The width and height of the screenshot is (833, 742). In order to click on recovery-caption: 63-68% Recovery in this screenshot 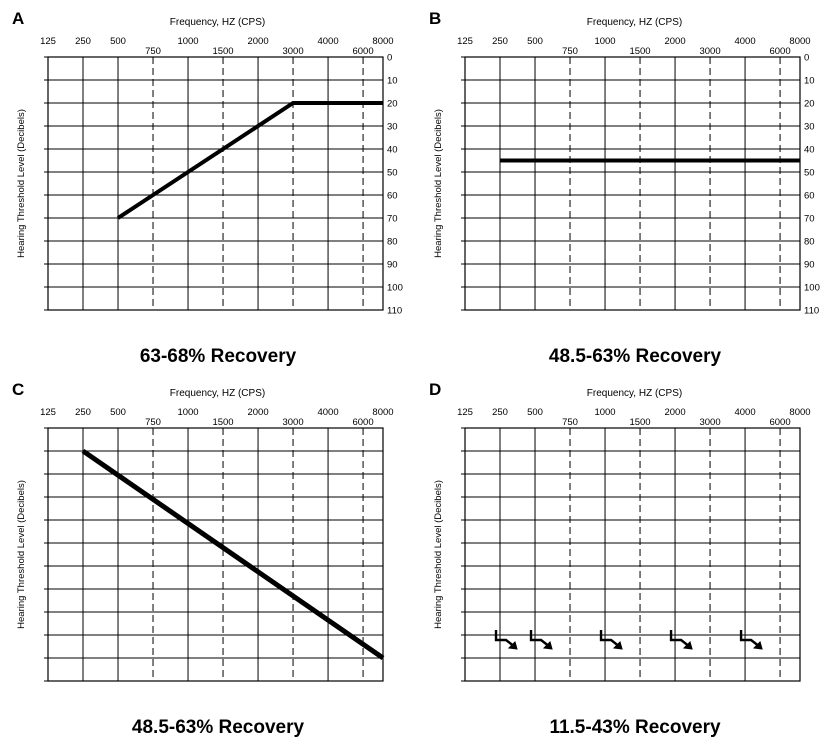, I will do `click(218, 356)`.